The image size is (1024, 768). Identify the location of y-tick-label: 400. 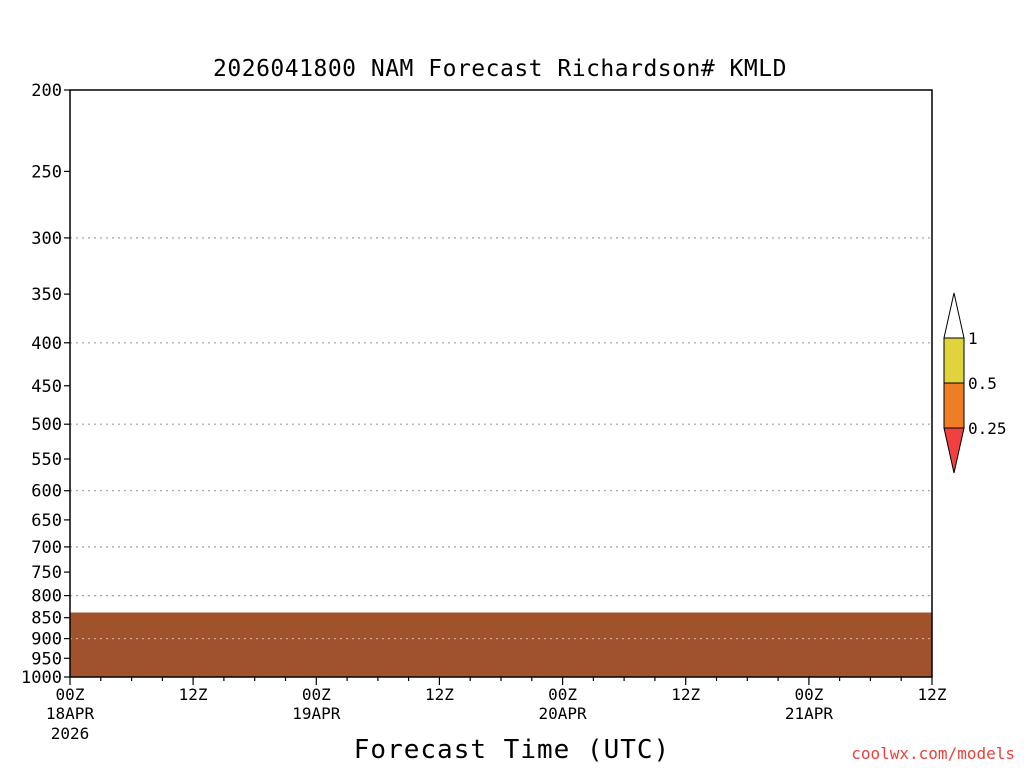
(46, 344).